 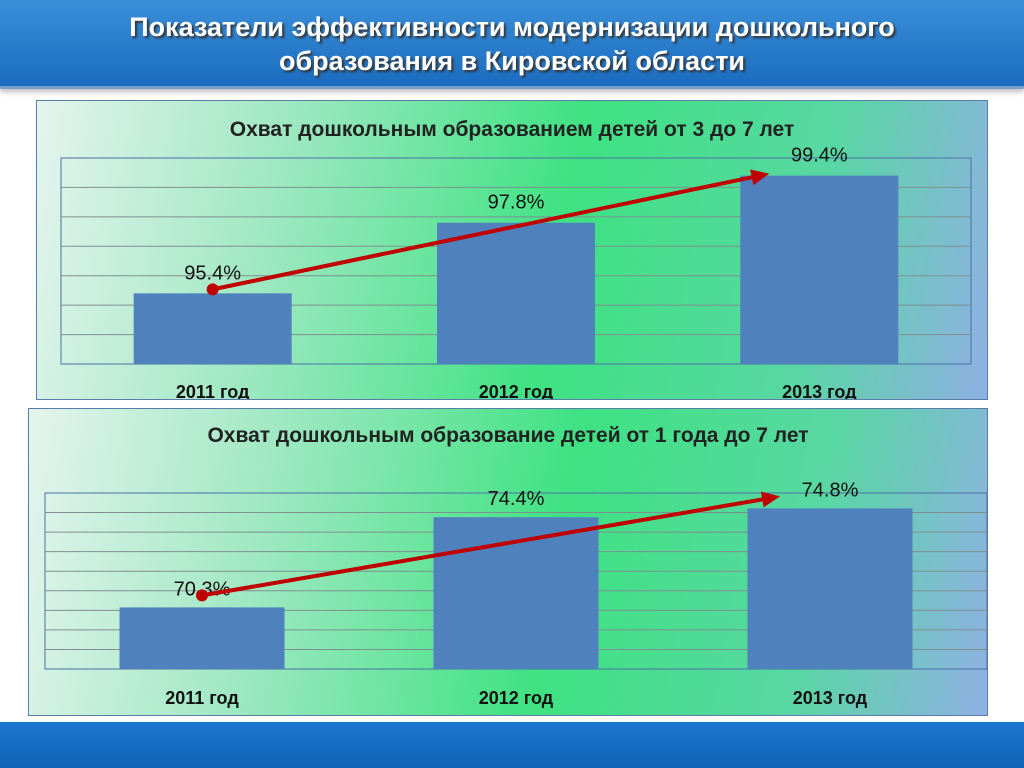 I want to click on footer-bar, so click(x=512, y=745).